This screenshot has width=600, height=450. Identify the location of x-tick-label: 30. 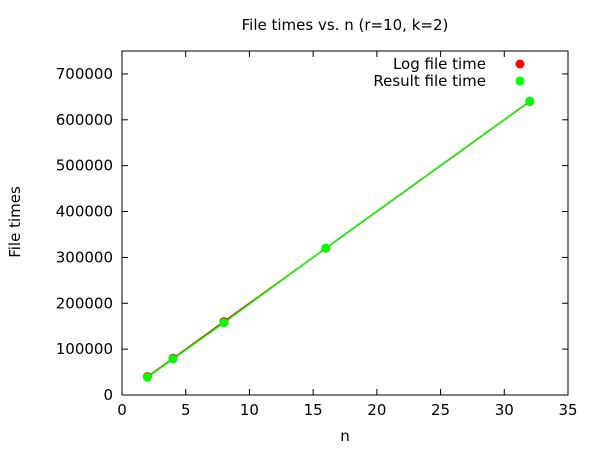
(504, 410).